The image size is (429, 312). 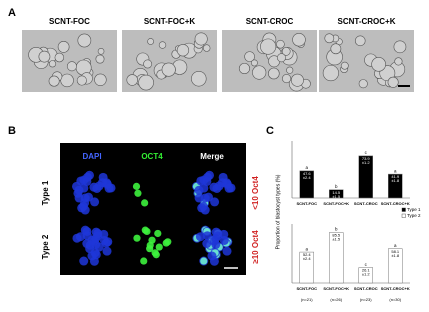 I want to click on row-note: <10 Oct4, so click(x=255, y=193).